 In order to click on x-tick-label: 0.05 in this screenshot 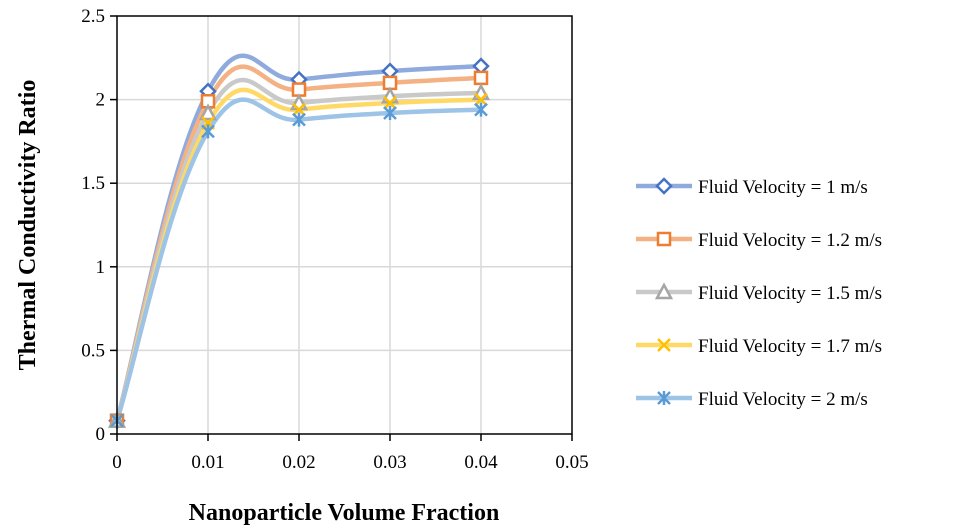, I will do `click(571, 462)`.